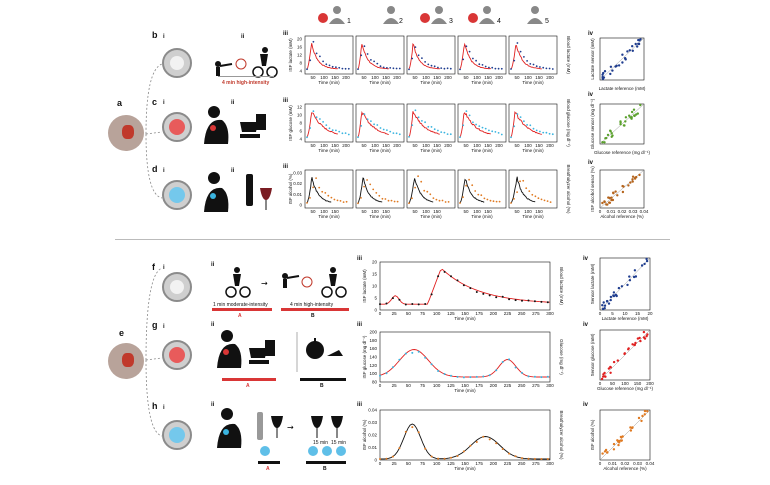 This screenshot has width=770, height=485. What do you see at coordinates (364, 286) in the screenshot?
I see `row-f-left-axis: ISF lactate (mM)` at bounding box center [364, 286].